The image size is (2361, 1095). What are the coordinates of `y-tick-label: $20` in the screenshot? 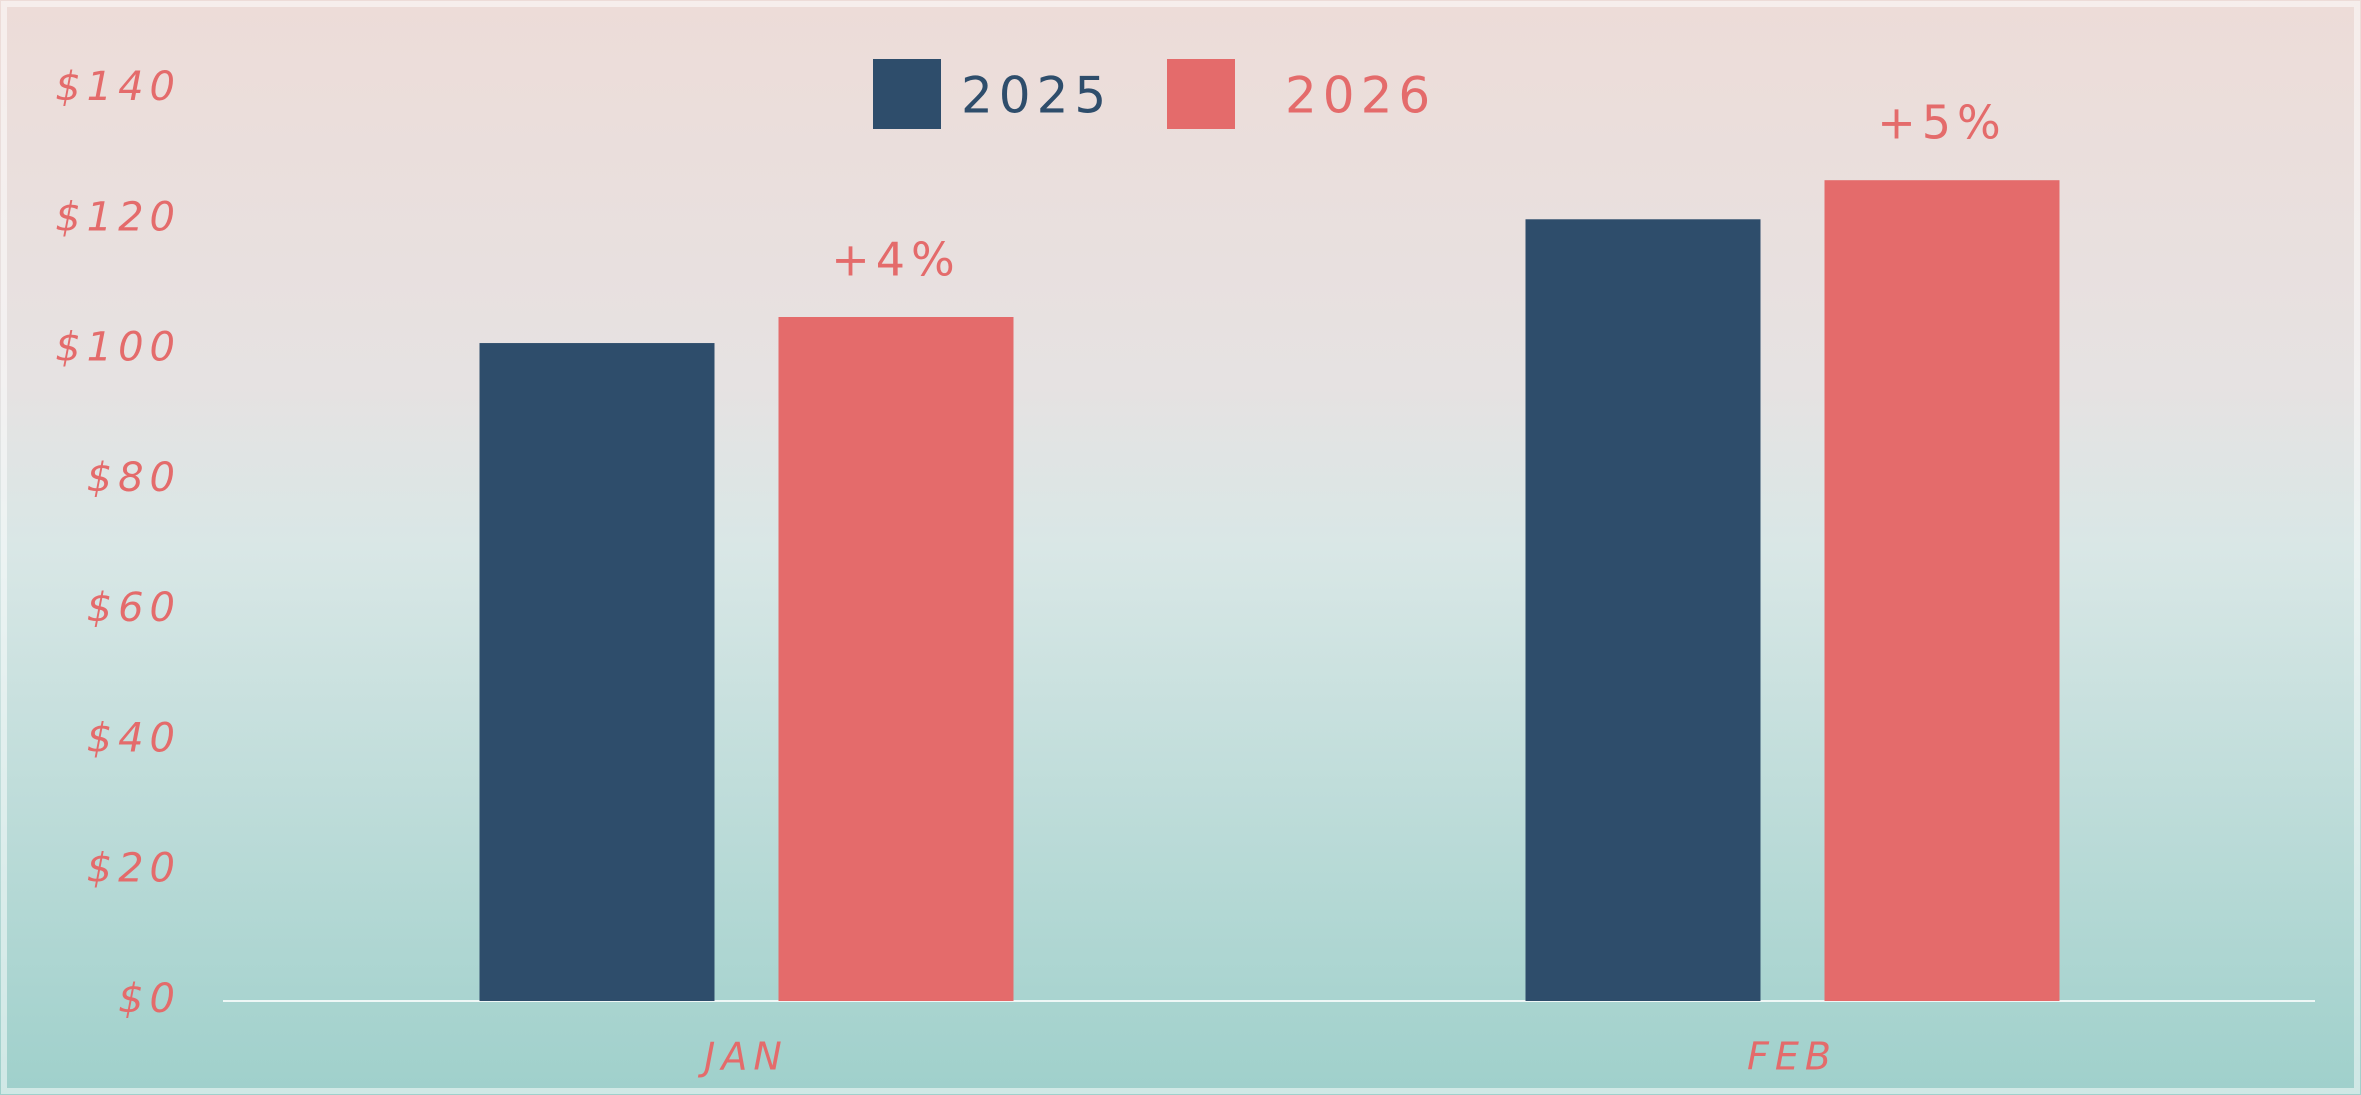 It's located at (134, 869).